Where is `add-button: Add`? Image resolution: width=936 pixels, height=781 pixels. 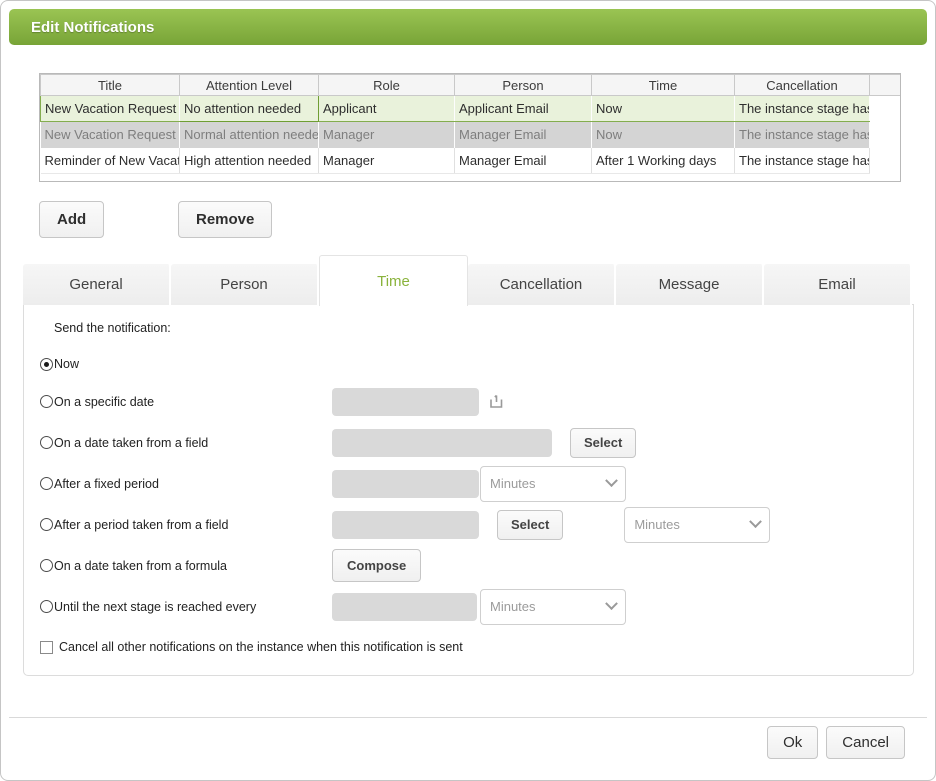 add-button: Add is located at coordinates (72, 219).